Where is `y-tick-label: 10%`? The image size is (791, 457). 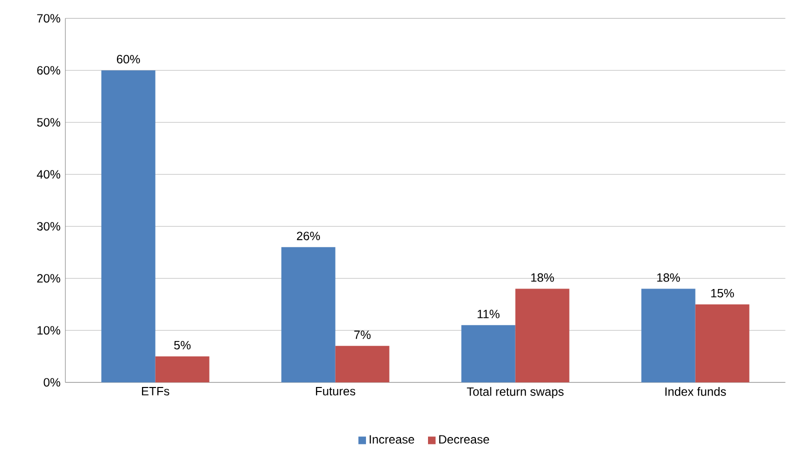 y-tick-label: 10% is located at coordinates (49, 330).